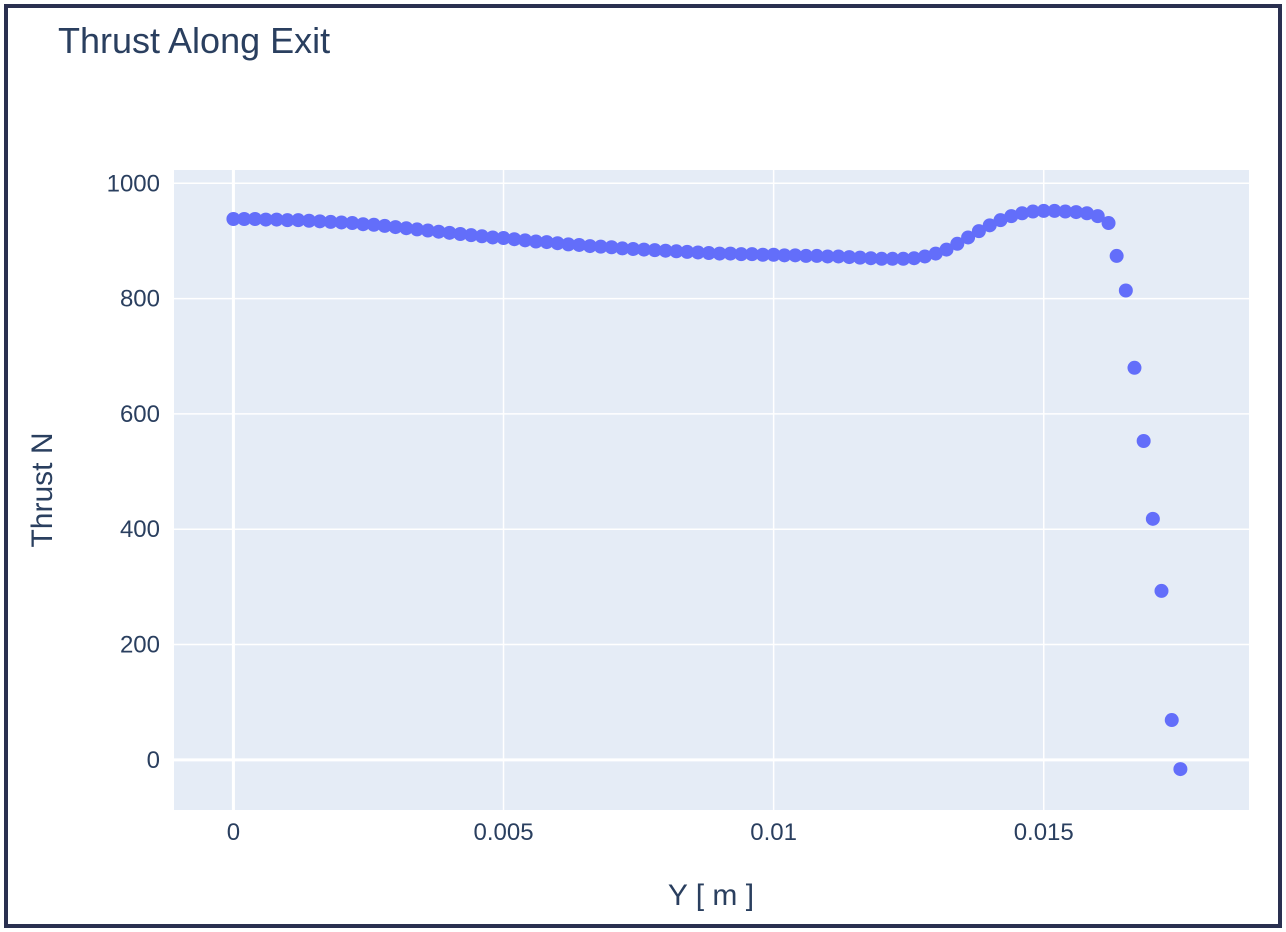 This screenshot has height=932, width=1286. I want to click on y-tick-label: 800, so click(140, 299).